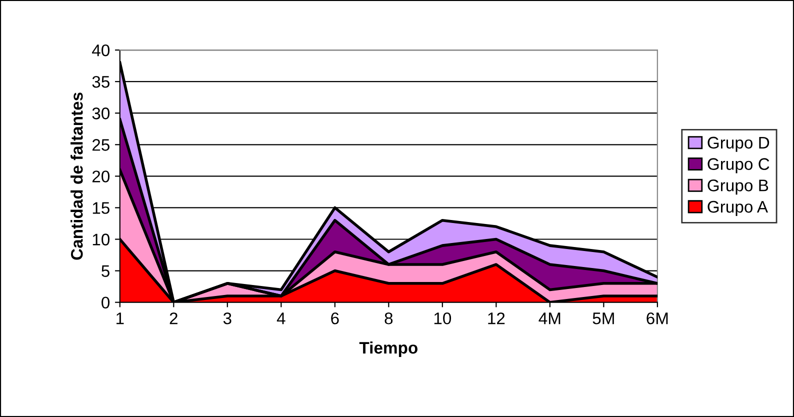 The image size is (794, 417). What do you see at coordinates (101, 240) in the screenshot?
I see `y-tick-label: 10` at bounding box center [101, 240].